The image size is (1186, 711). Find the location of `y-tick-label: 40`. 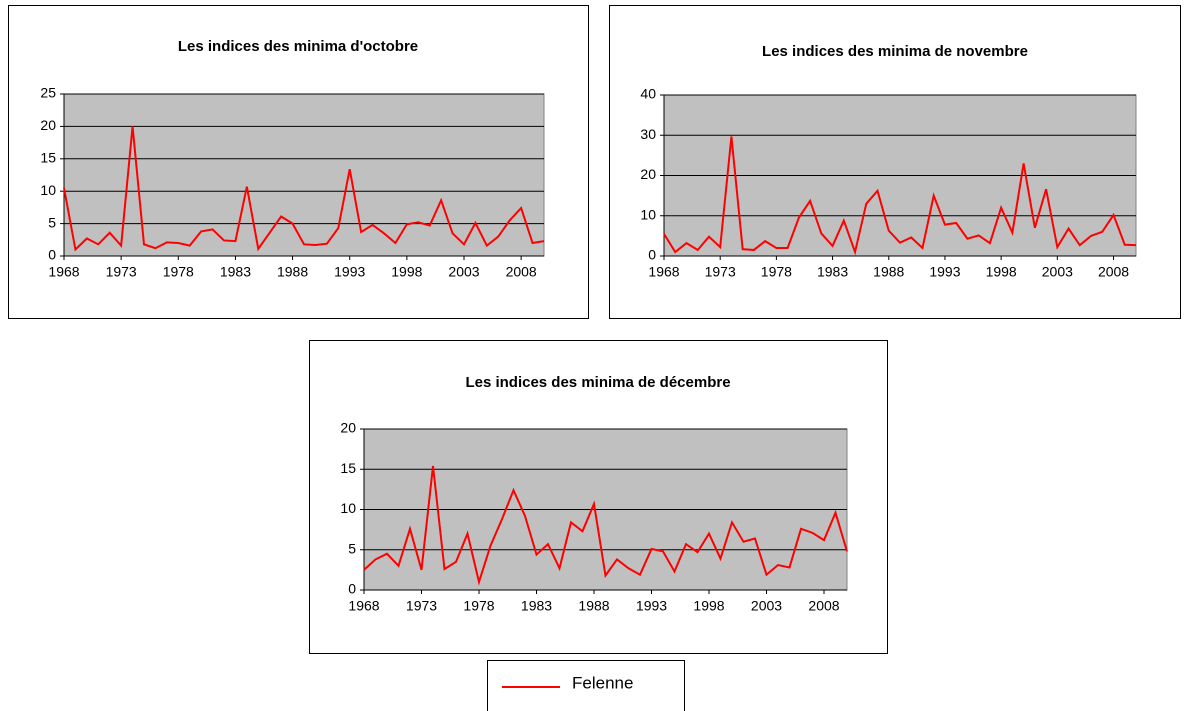

y-tick-label: 40 is located at coordinates (648, 94).